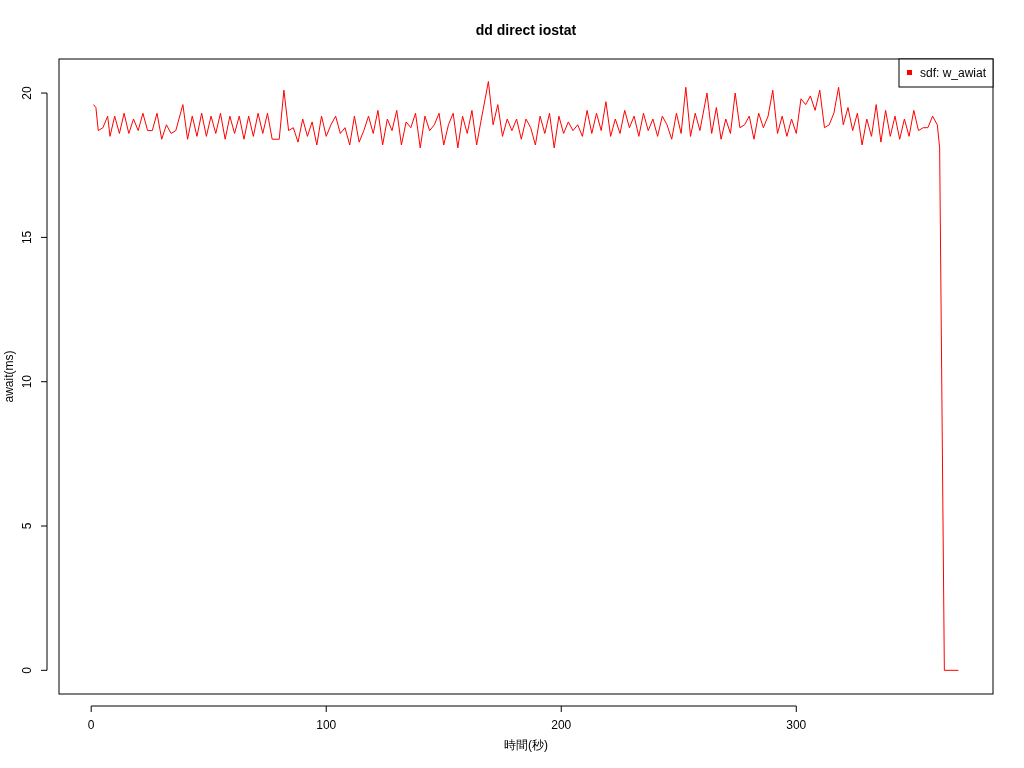 The image size is (1024, 768). What do you see at coordinates (27, 670) in the screenshot?
I see `y-tick-label: 0` at bounding box center [27, 670].